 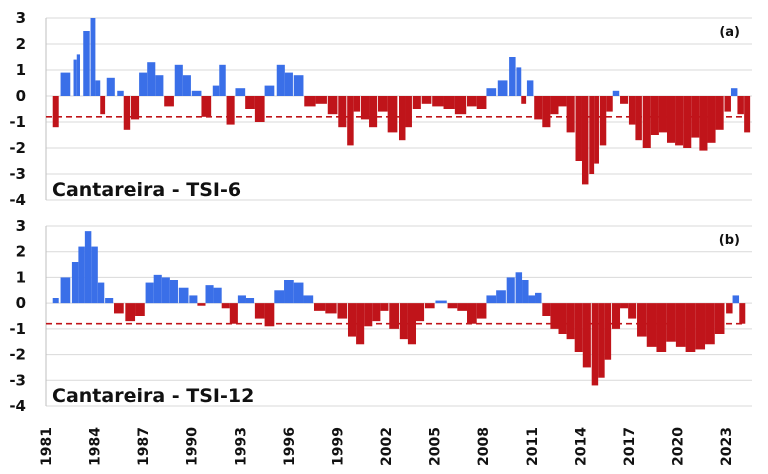 I want to click on x-tick-label: 2011, so click(x=533, y=446).